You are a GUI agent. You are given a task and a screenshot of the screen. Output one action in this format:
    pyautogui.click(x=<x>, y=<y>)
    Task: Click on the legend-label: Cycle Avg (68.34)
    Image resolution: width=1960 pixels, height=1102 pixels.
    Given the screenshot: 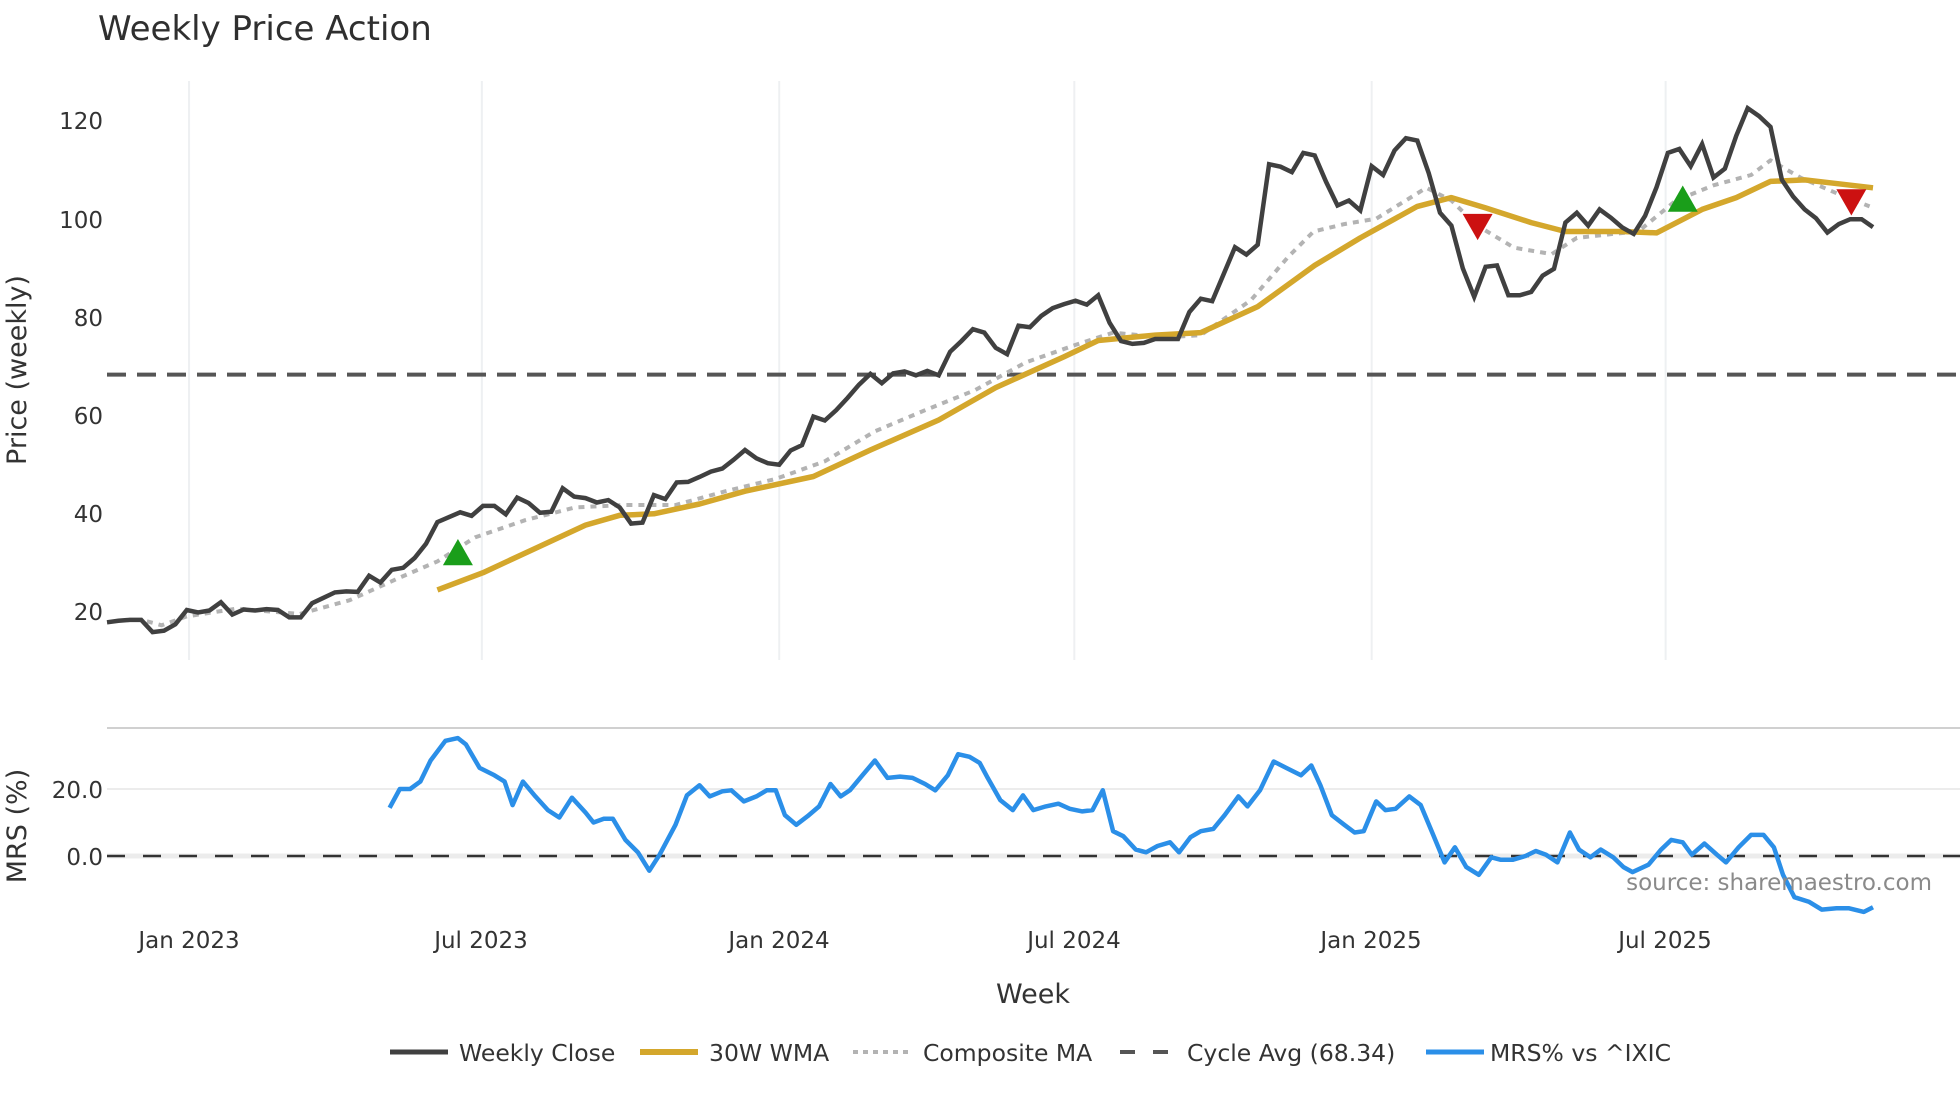 What is the action you would take?
    pyautogui.click(x=1291, y=1053)
    